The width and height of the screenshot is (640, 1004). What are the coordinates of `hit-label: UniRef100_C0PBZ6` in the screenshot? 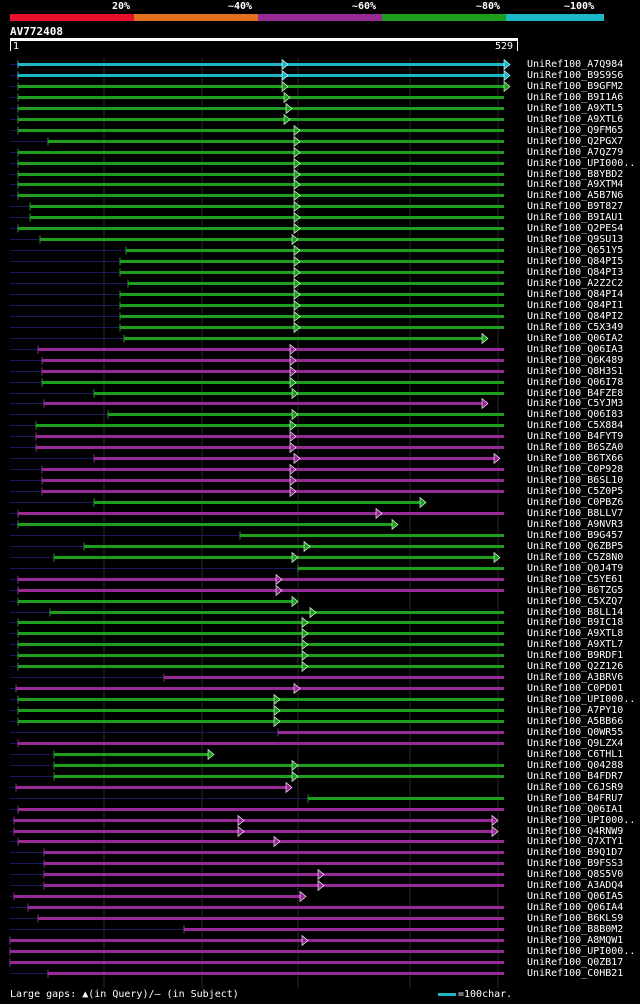 It's located at (575, 502).